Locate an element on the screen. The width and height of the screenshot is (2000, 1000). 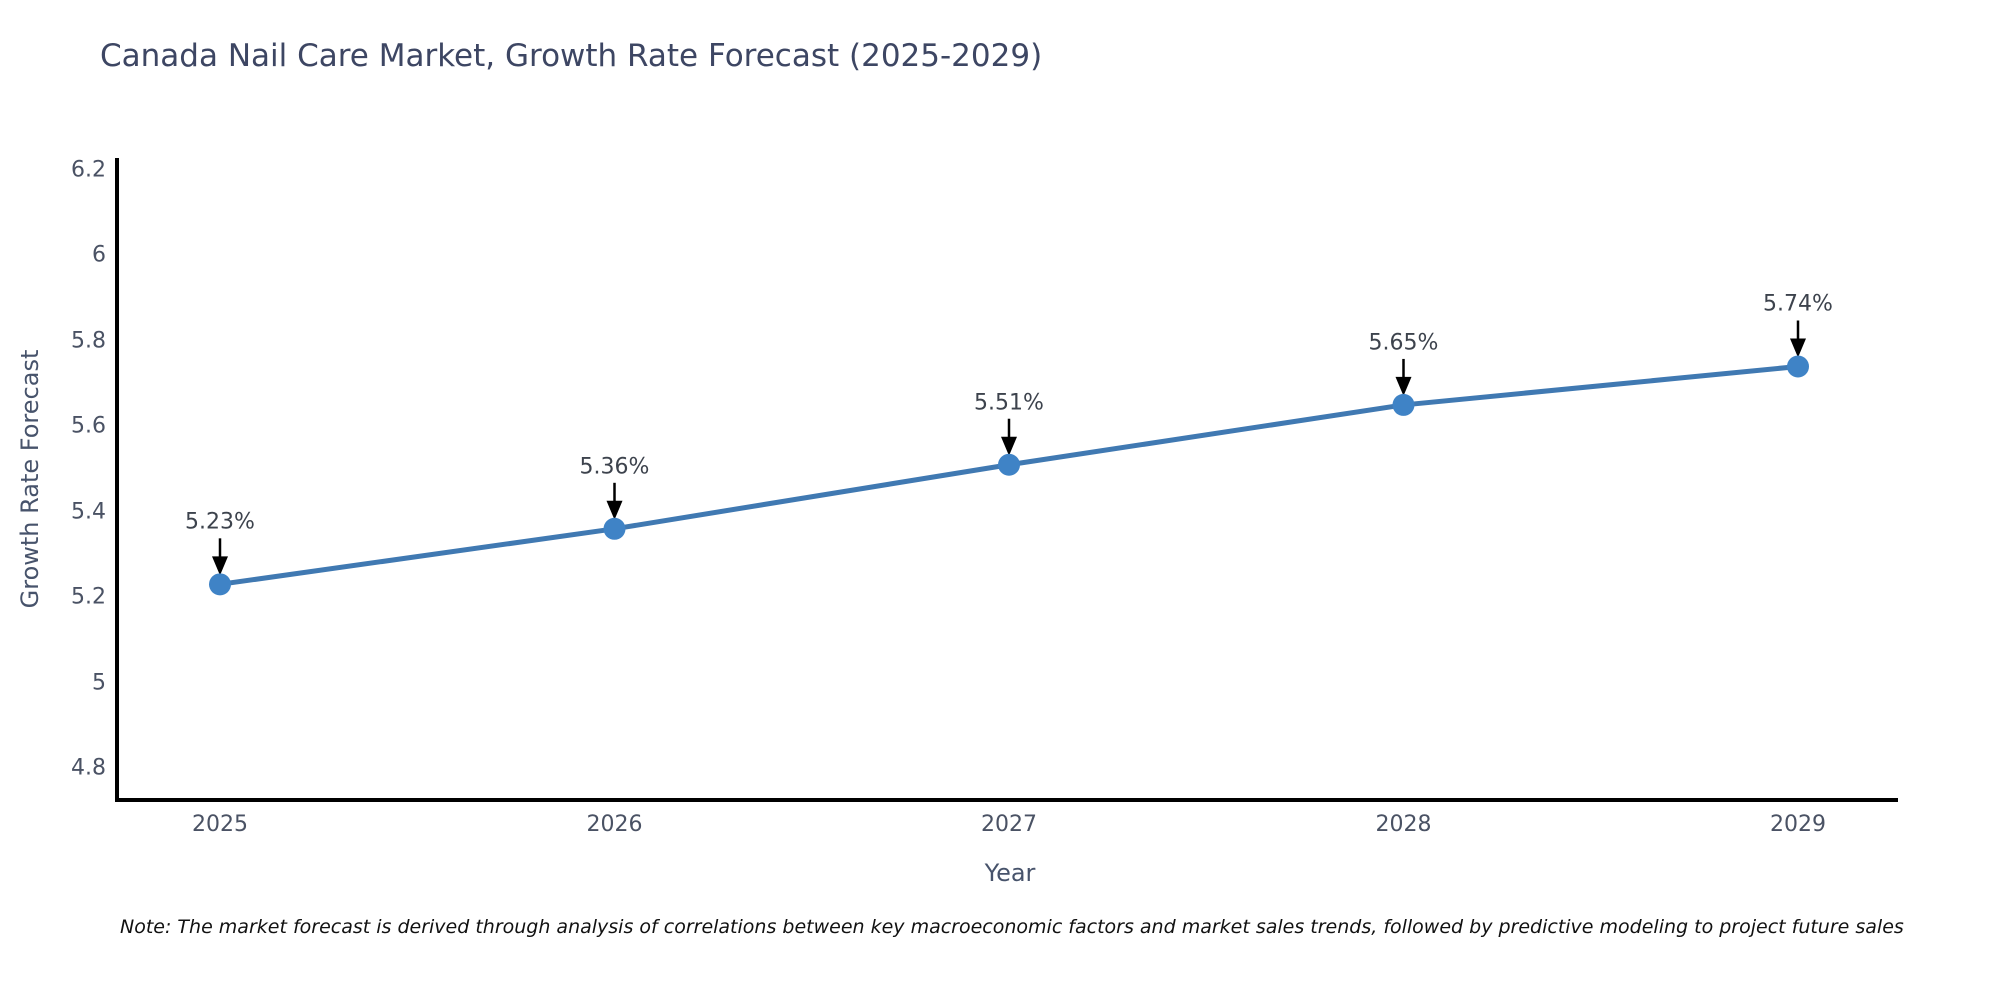
x-tick-label: 2028 is located at coordinates (1403, 824).